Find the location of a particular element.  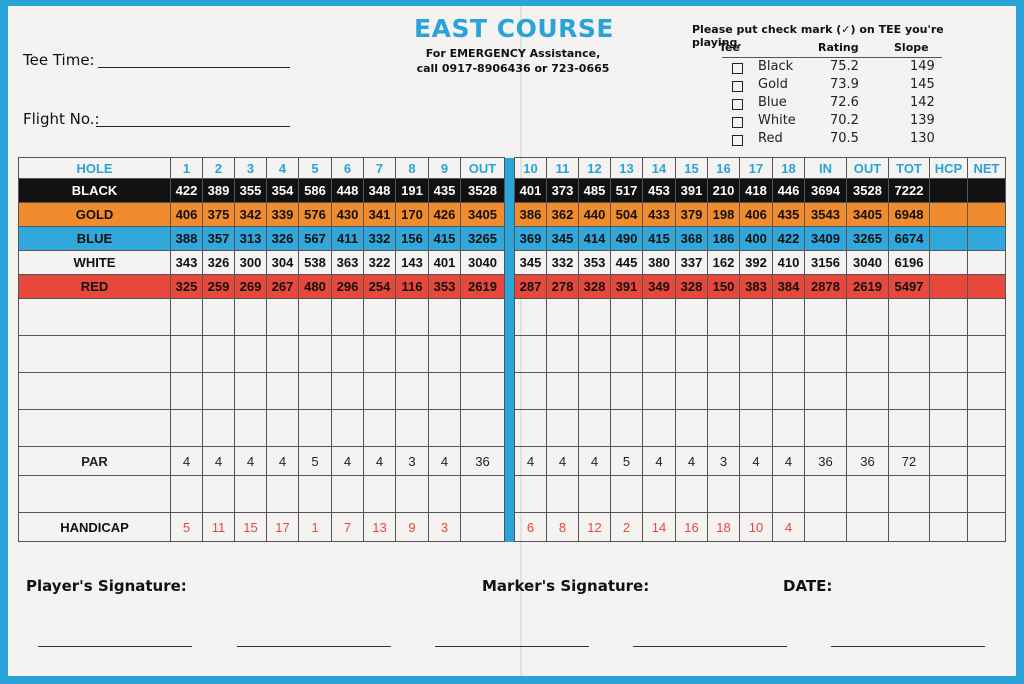

tee-option-blue: Blue 72.6 142 is located at coordinates (842, 104).